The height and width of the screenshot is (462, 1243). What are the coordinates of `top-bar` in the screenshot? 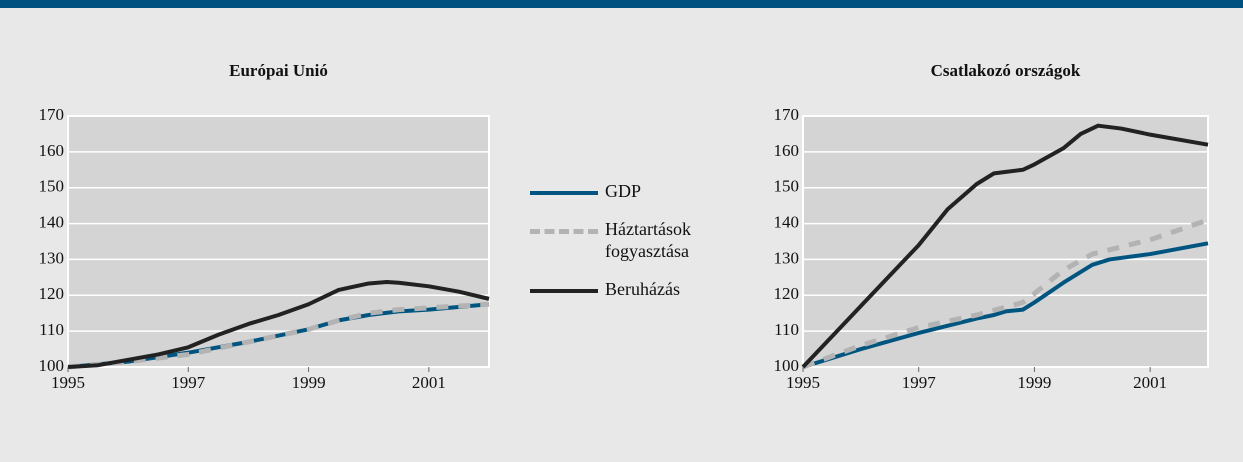 It's located at (621, 4).